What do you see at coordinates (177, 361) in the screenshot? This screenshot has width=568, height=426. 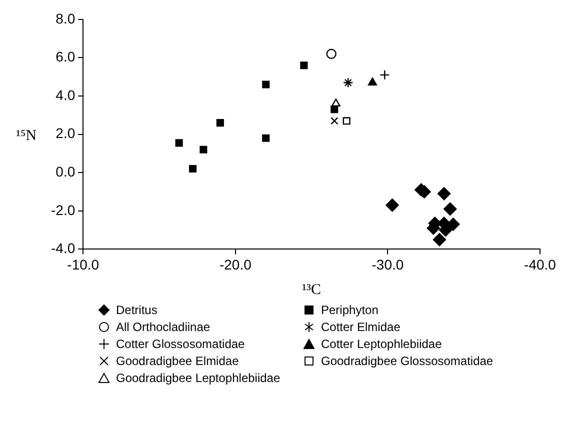 I see `legend-label: Goodradigbee Elmidae` at bounding box center [177, 361].